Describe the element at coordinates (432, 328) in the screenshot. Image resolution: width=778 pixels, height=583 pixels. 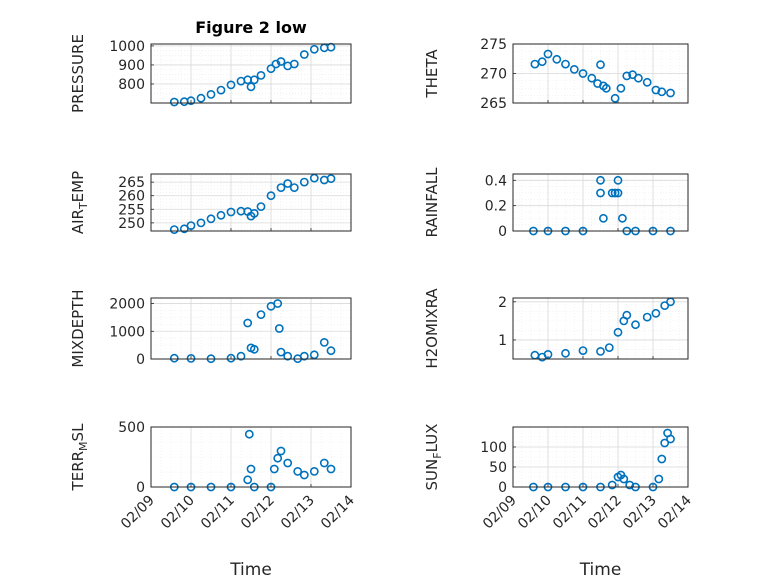
I see `y-axis-label: H2OMIXRA` at that location.